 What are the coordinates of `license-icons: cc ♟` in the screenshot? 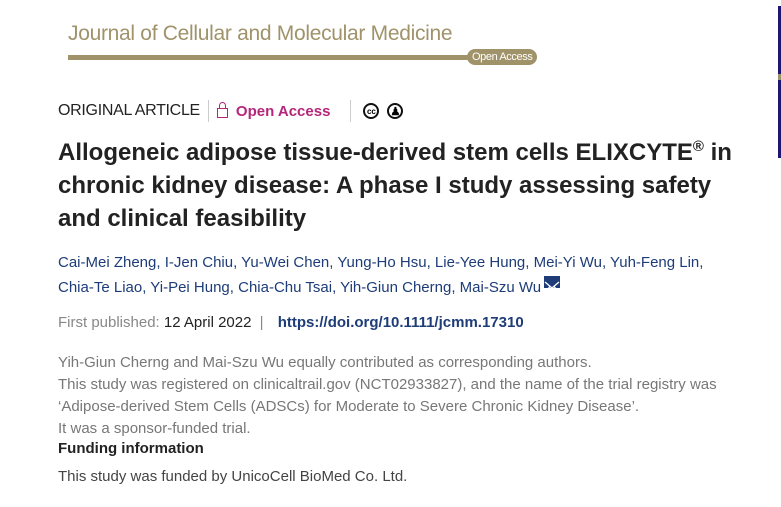 It's located at (383, 111).